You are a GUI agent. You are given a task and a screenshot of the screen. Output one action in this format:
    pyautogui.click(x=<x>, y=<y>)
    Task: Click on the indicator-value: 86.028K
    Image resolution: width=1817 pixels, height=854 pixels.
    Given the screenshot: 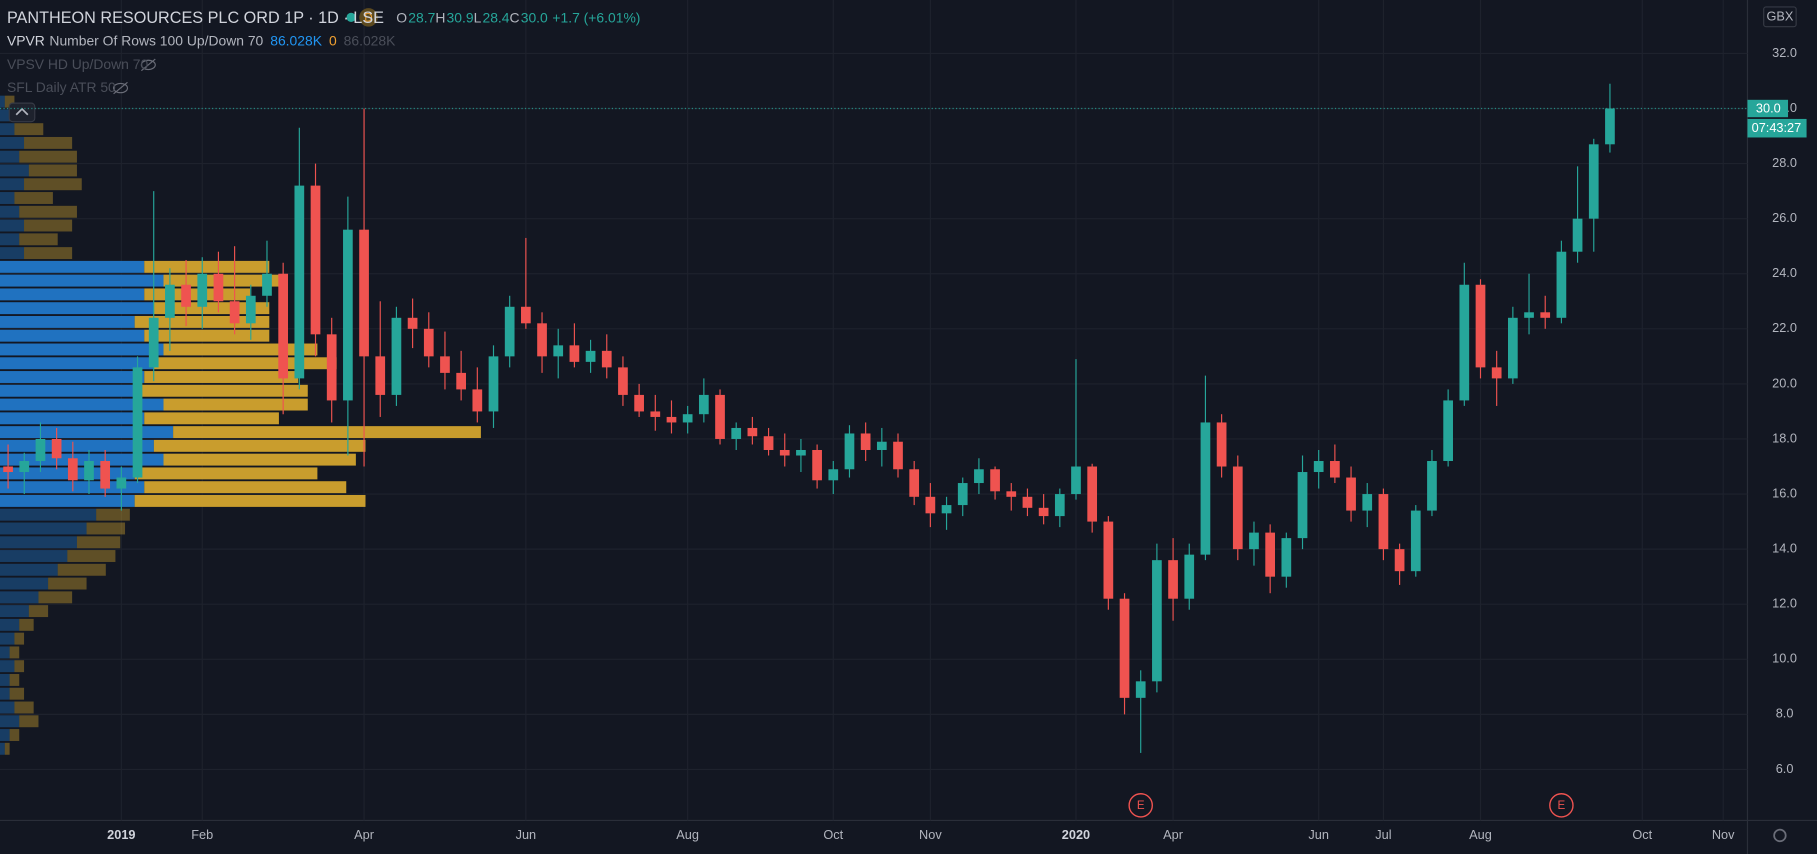 What is the action you would take?
    pyautogui.click(x=370, y=40)
    